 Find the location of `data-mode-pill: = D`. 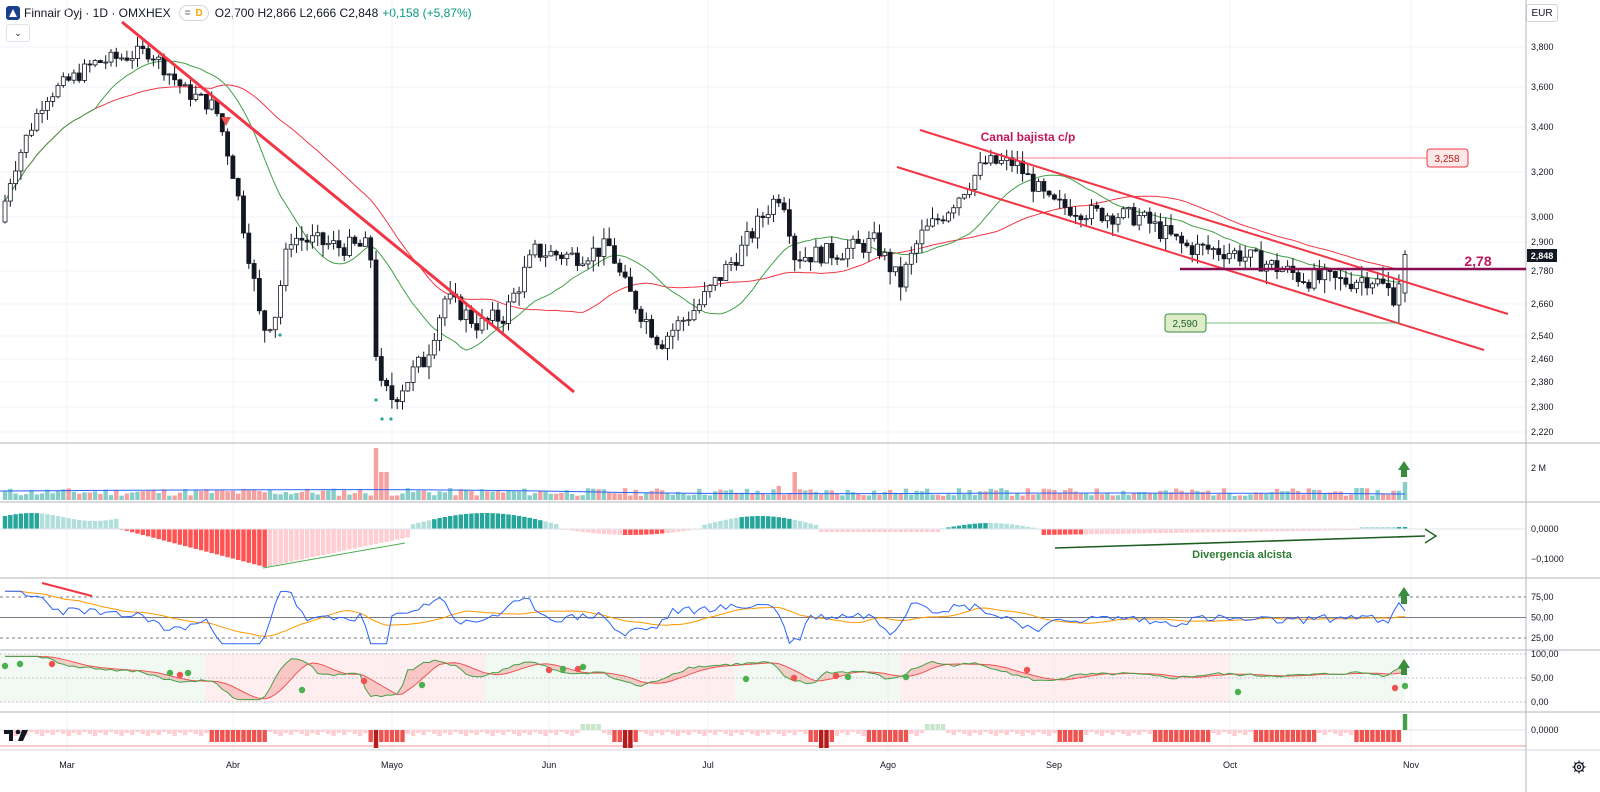

data-mode-pill: = D is located at coordinates (193, 13).